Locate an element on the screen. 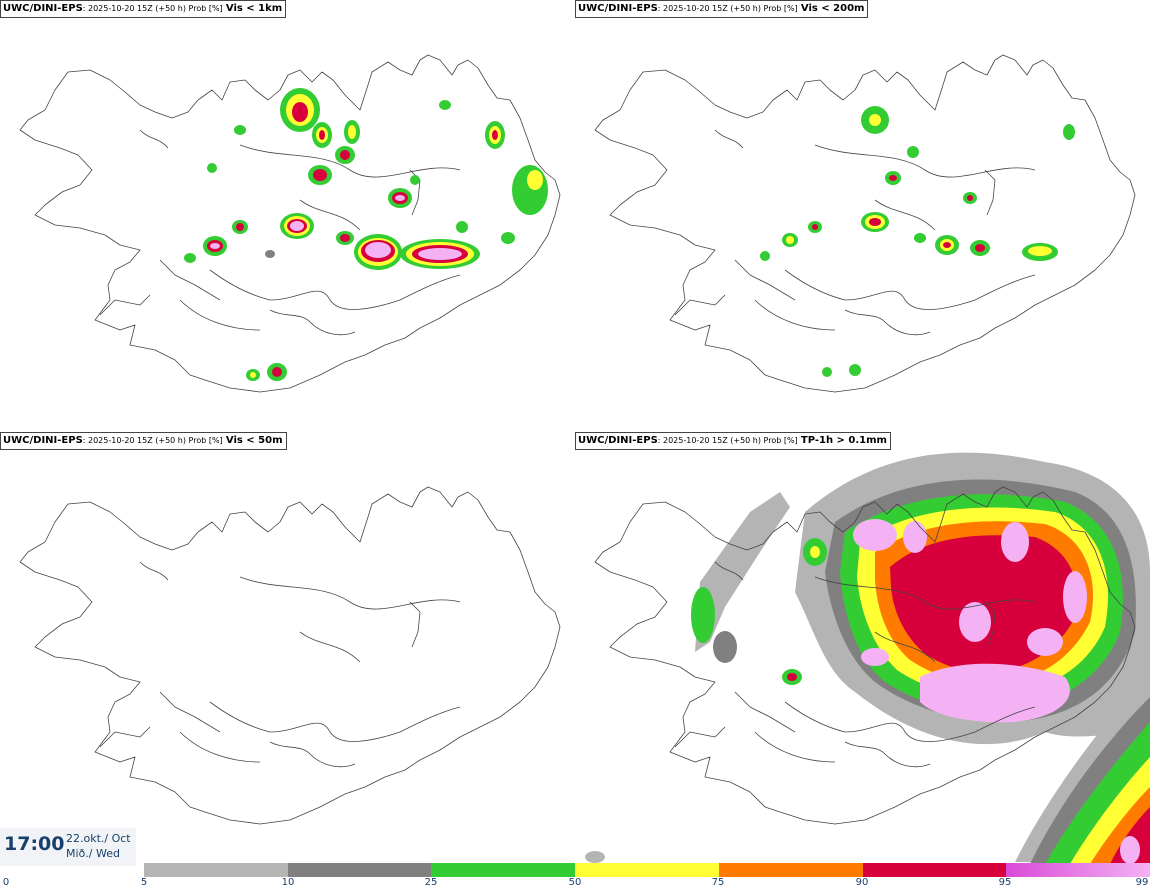  date-line-1: 22.okt./ Oct is located at coordinates (98, 838).